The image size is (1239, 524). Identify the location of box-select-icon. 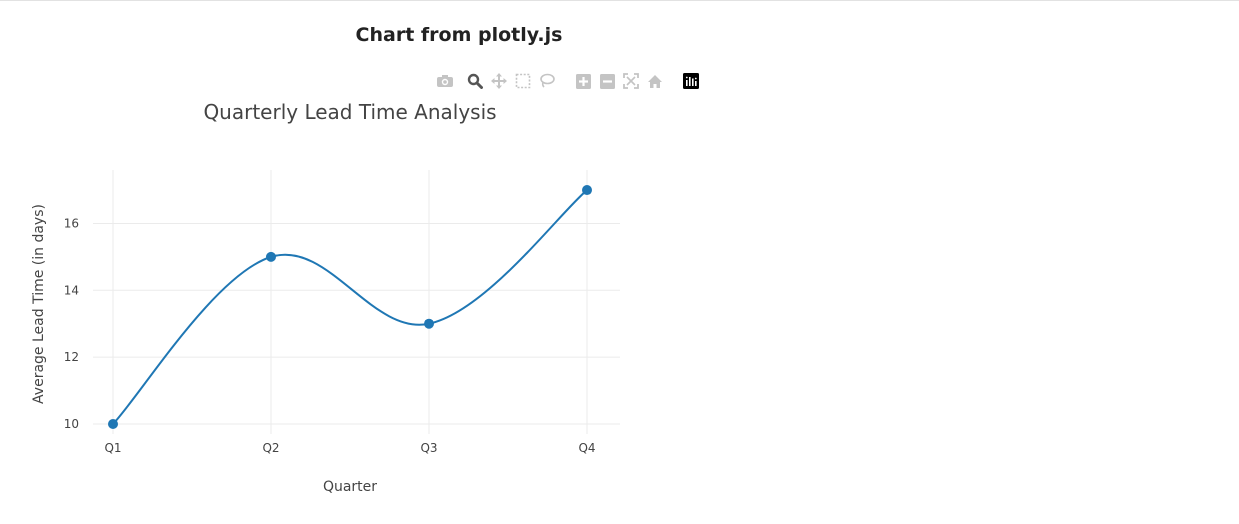
(523, 81).